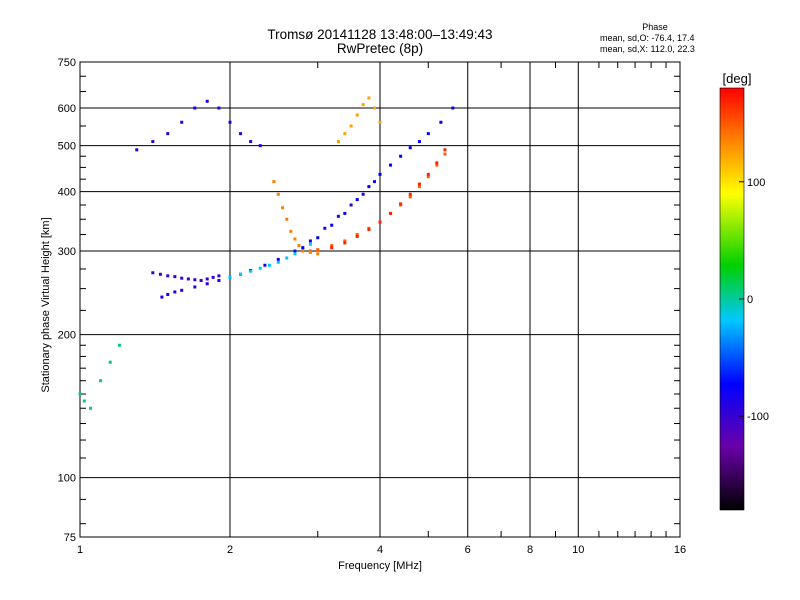 The image size is (800, 600). What do you see at coordinates (380, 550) in the screenshot?
I see `x-tick-label: 4` at bounding box center [380, 550].